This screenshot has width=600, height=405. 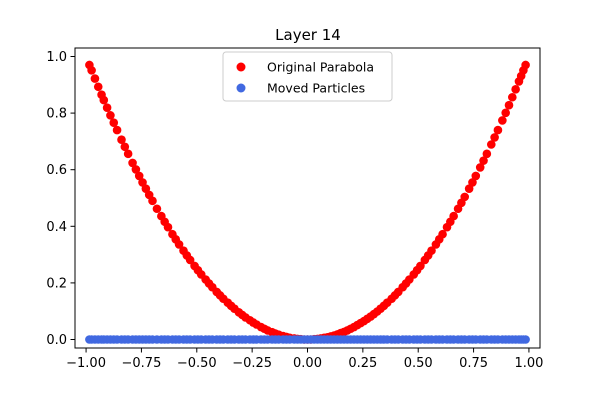 I want to click on y-tick-label: 1.0, so click(x=56, y=57).